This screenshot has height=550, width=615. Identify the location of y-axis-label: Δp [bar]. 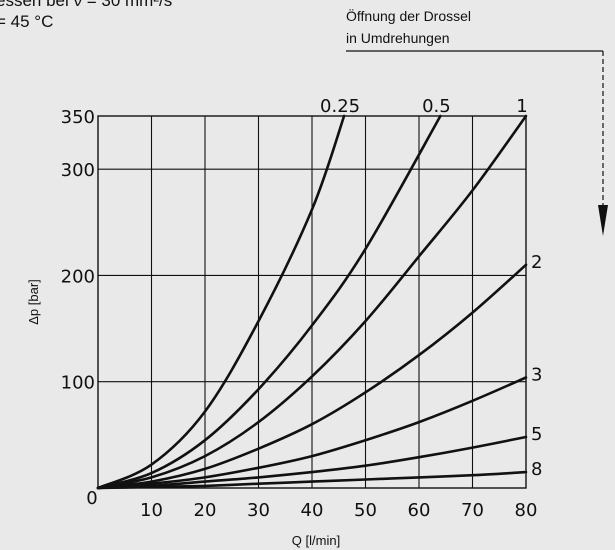
(33, 302).